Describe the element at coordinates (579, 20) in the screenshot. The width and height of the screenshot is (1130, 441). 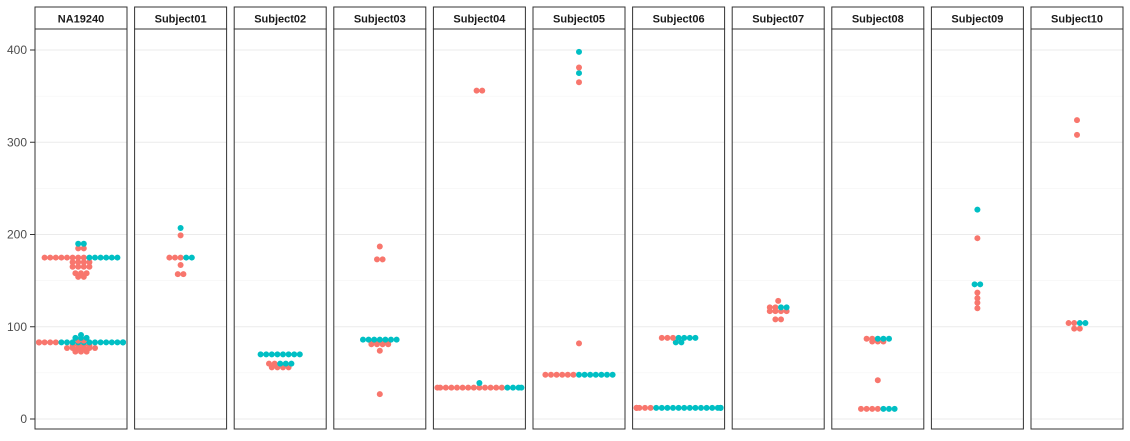
I see `facet-label: Subject05` at that location.